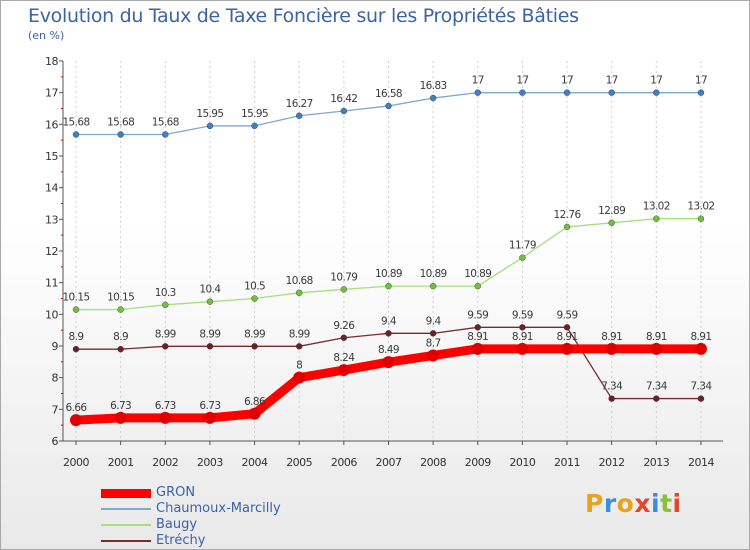 This screenshot has height=550, width=750. Describe the element at coordinates (51, 219) in the screenshot. I see `y-tick-label: 13` at that location.